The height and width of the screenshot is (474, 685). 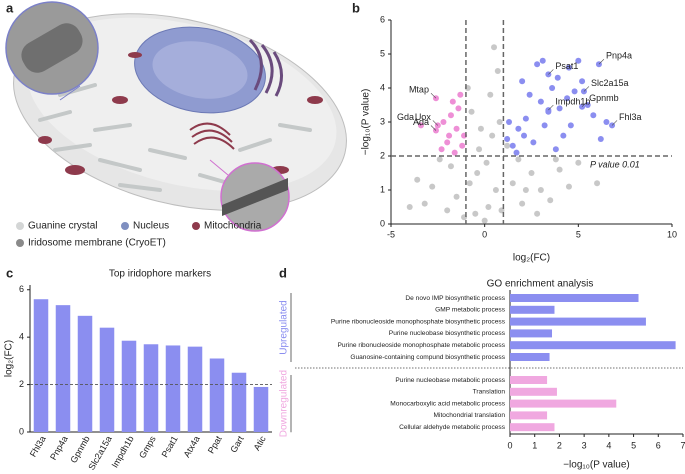 I want to click on point-label: Gpnmb, so click(x=604, y=98).